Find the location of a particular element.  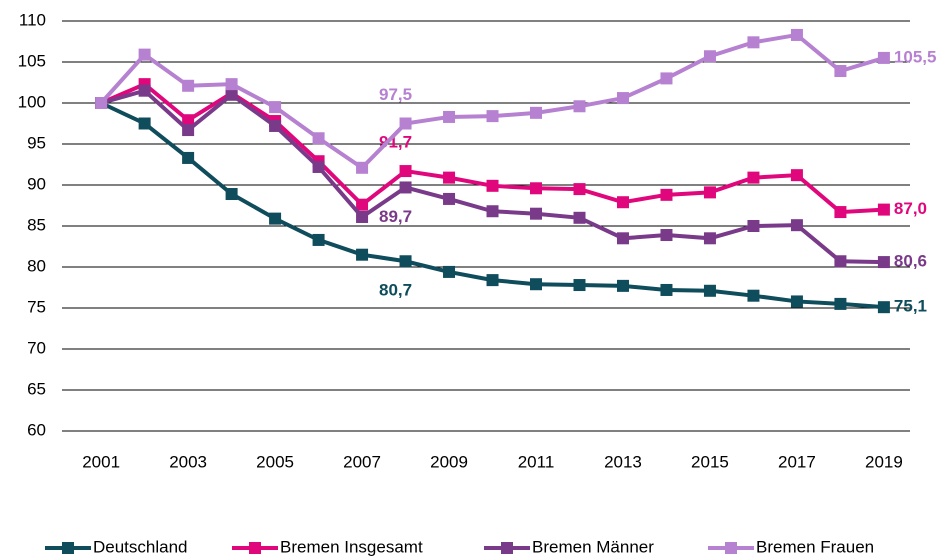

y-tick-label: 75 is located at coordinates (36, 306).